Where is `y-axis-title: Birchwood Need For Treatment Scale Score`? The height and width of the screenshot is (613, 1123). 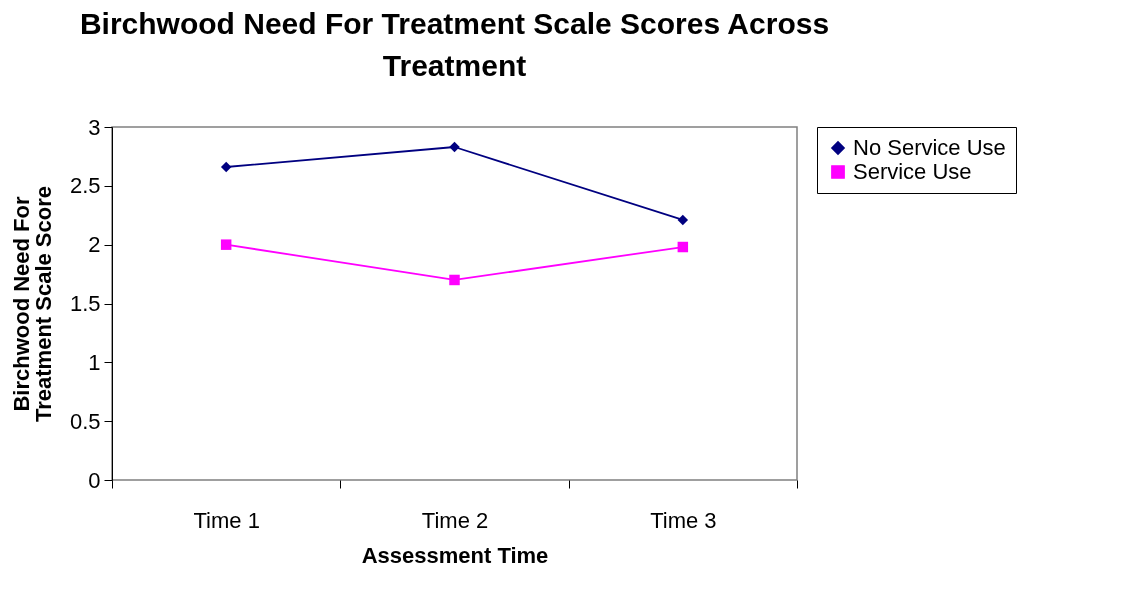
y-axis-title: Birchwood Need For Treatment Scale Score is located at coordinates (32, 304).